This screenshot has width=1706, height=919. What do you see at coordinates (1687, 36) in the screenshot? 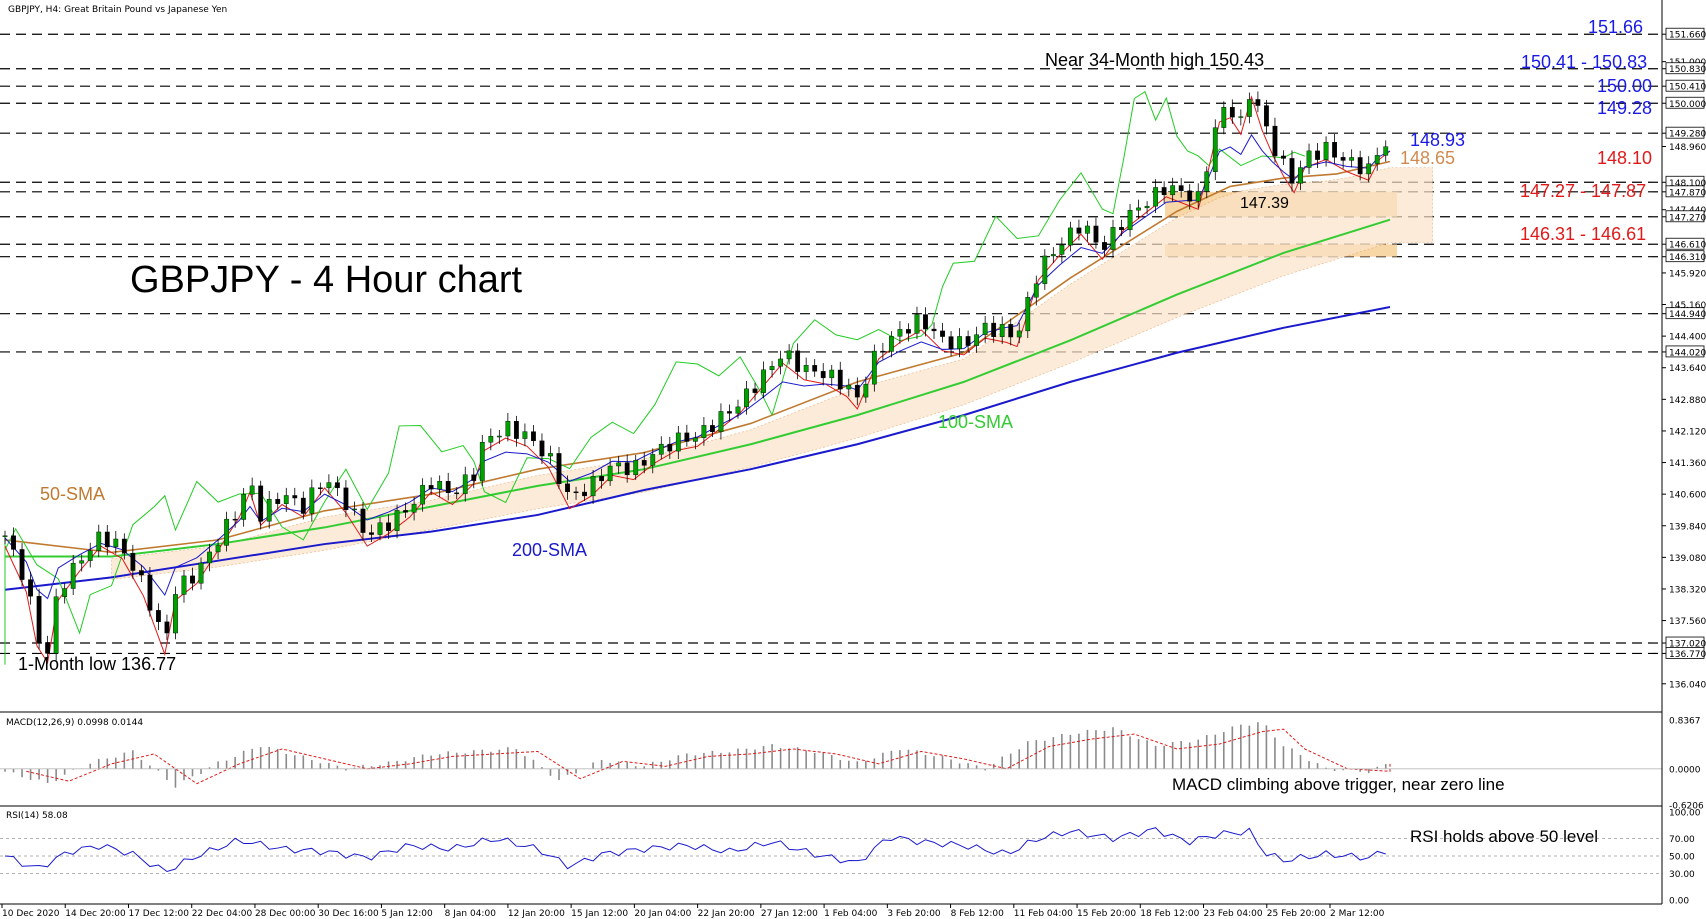
I see `y-tick-label: 151.660` at bounding box center [1687, 36].